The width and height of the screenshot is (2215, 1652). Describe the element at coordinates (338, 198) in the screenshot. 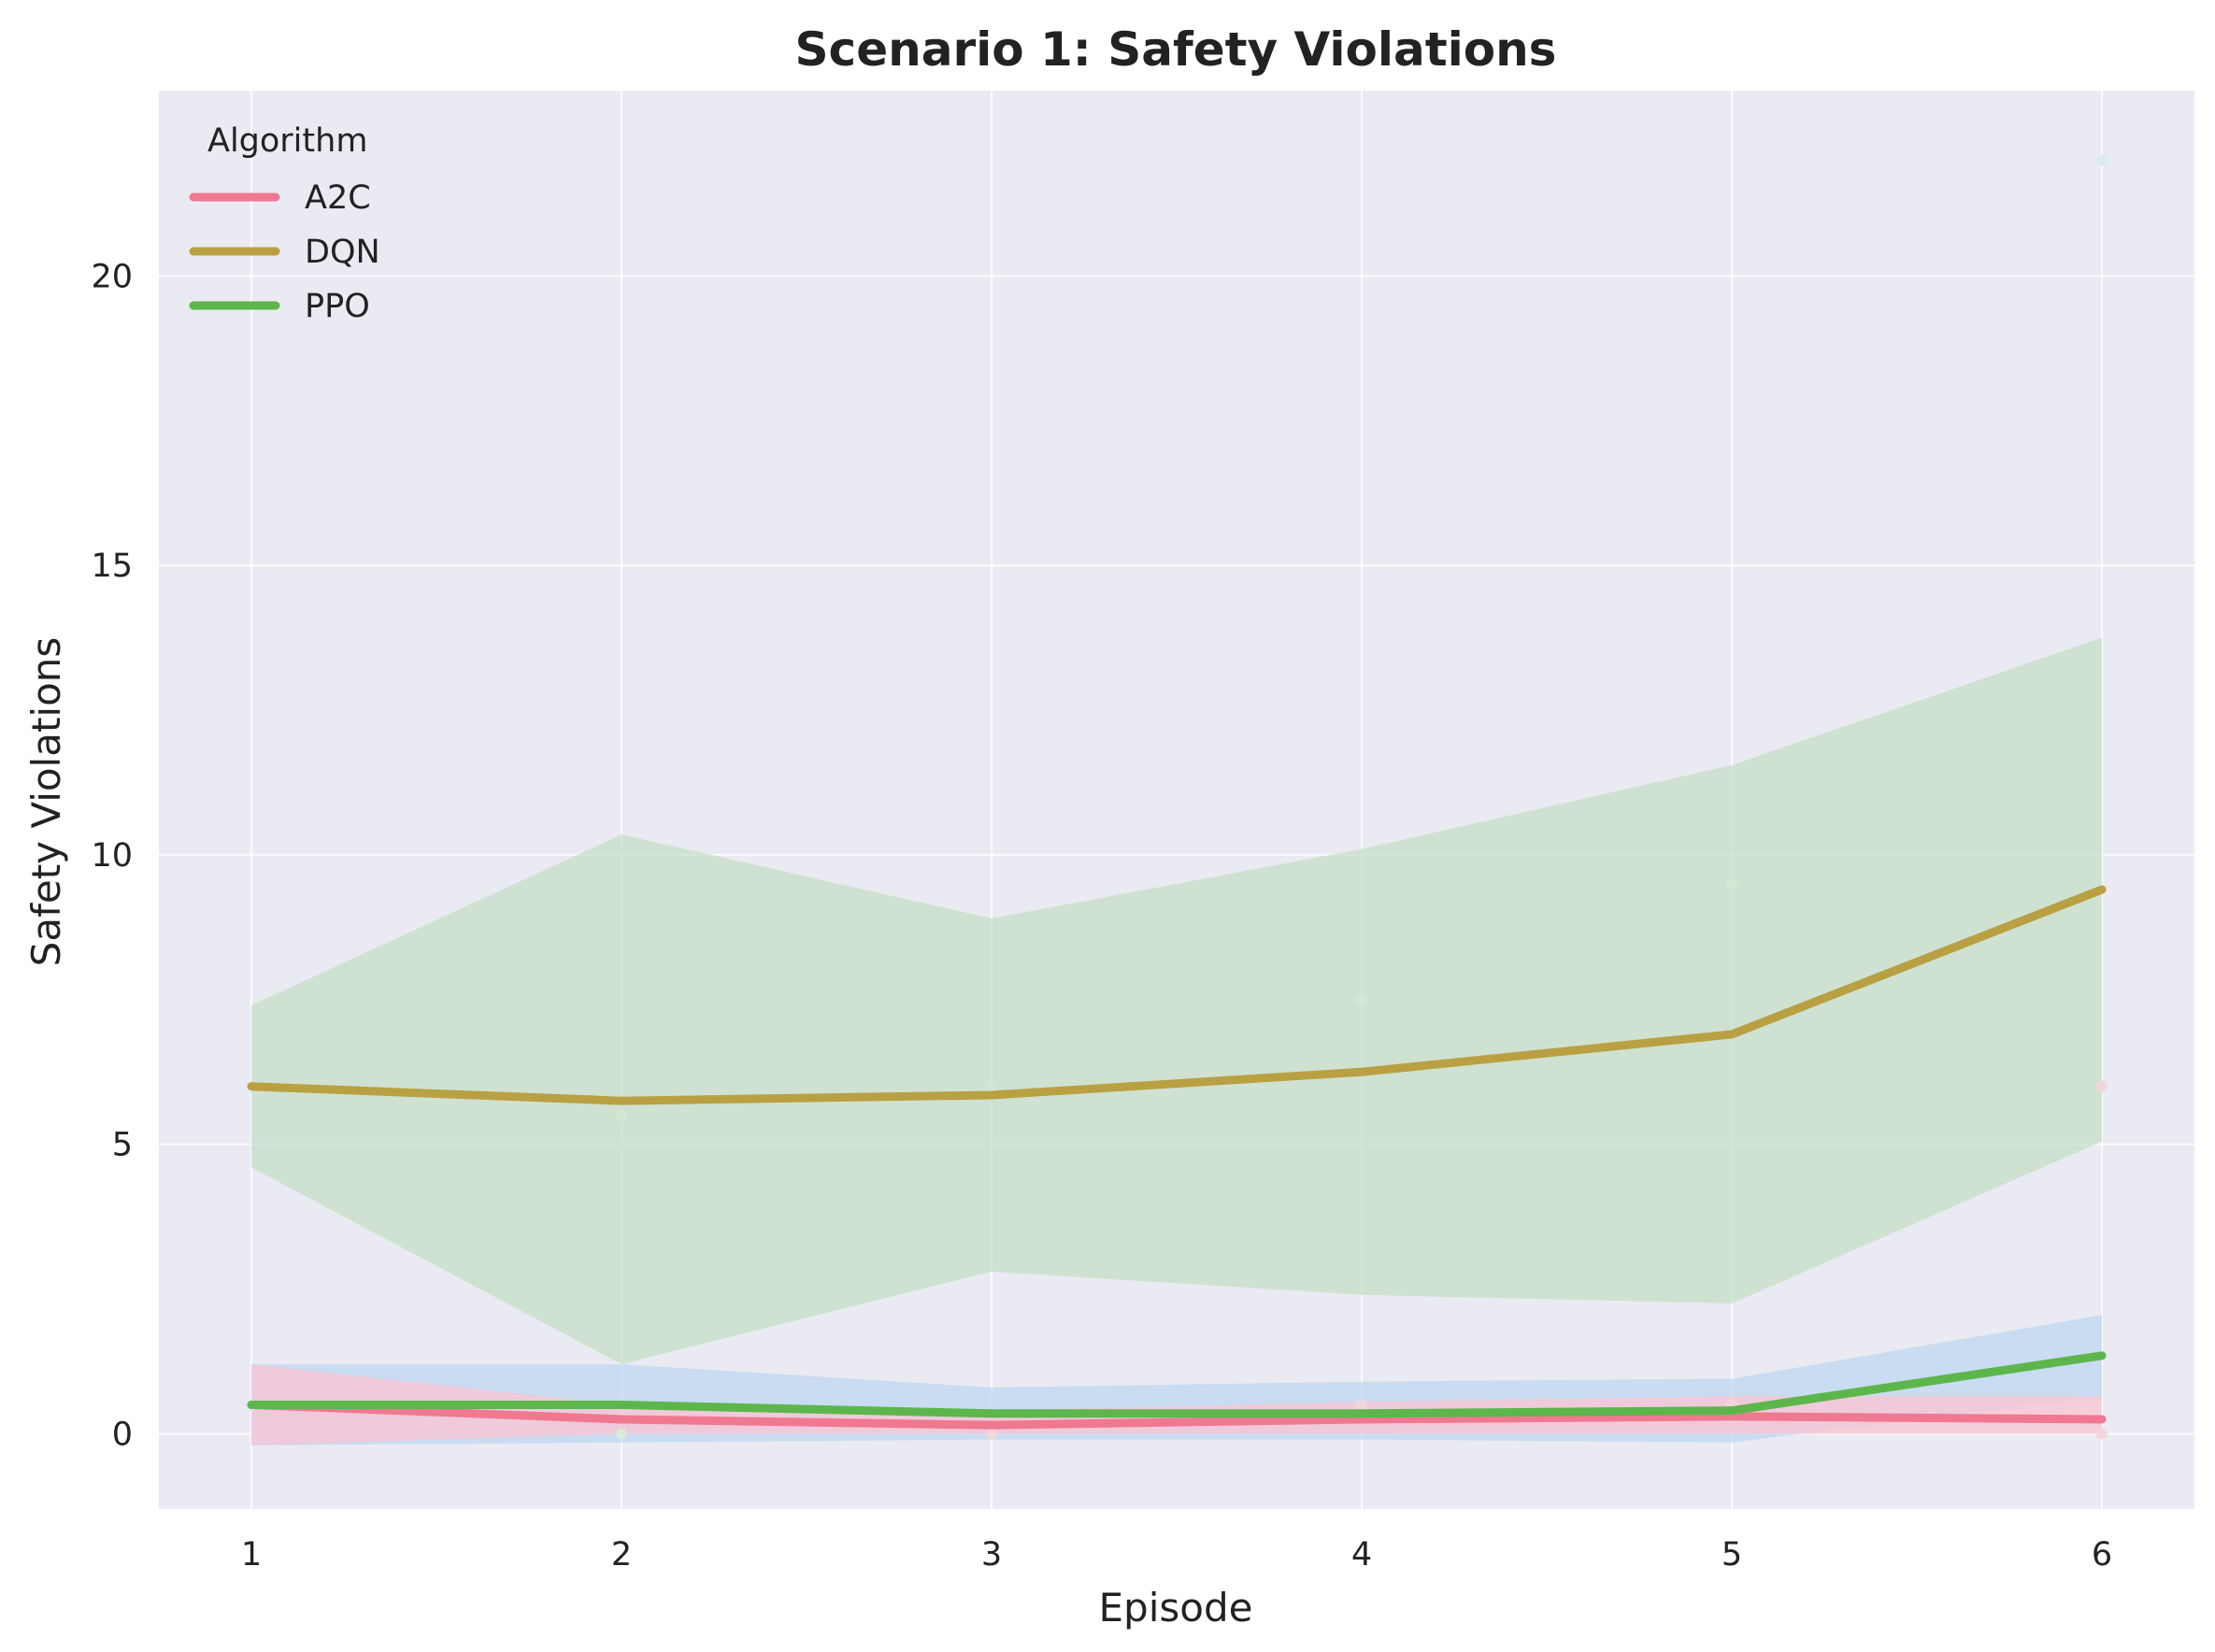

I see `legend-label-a2c: A2C` at that location.